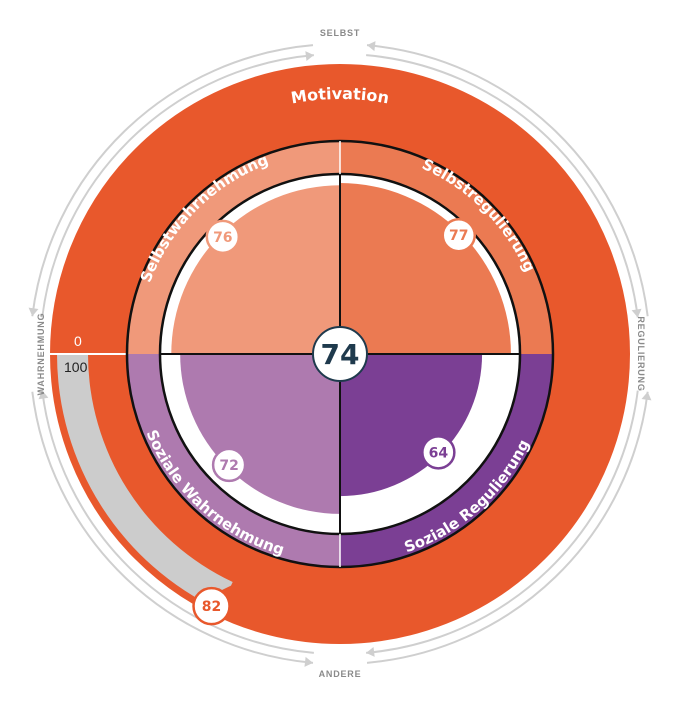 This screenshot has height=707, width=681. I want to click on arrow-arc-bl-inner, so click(177, 522).